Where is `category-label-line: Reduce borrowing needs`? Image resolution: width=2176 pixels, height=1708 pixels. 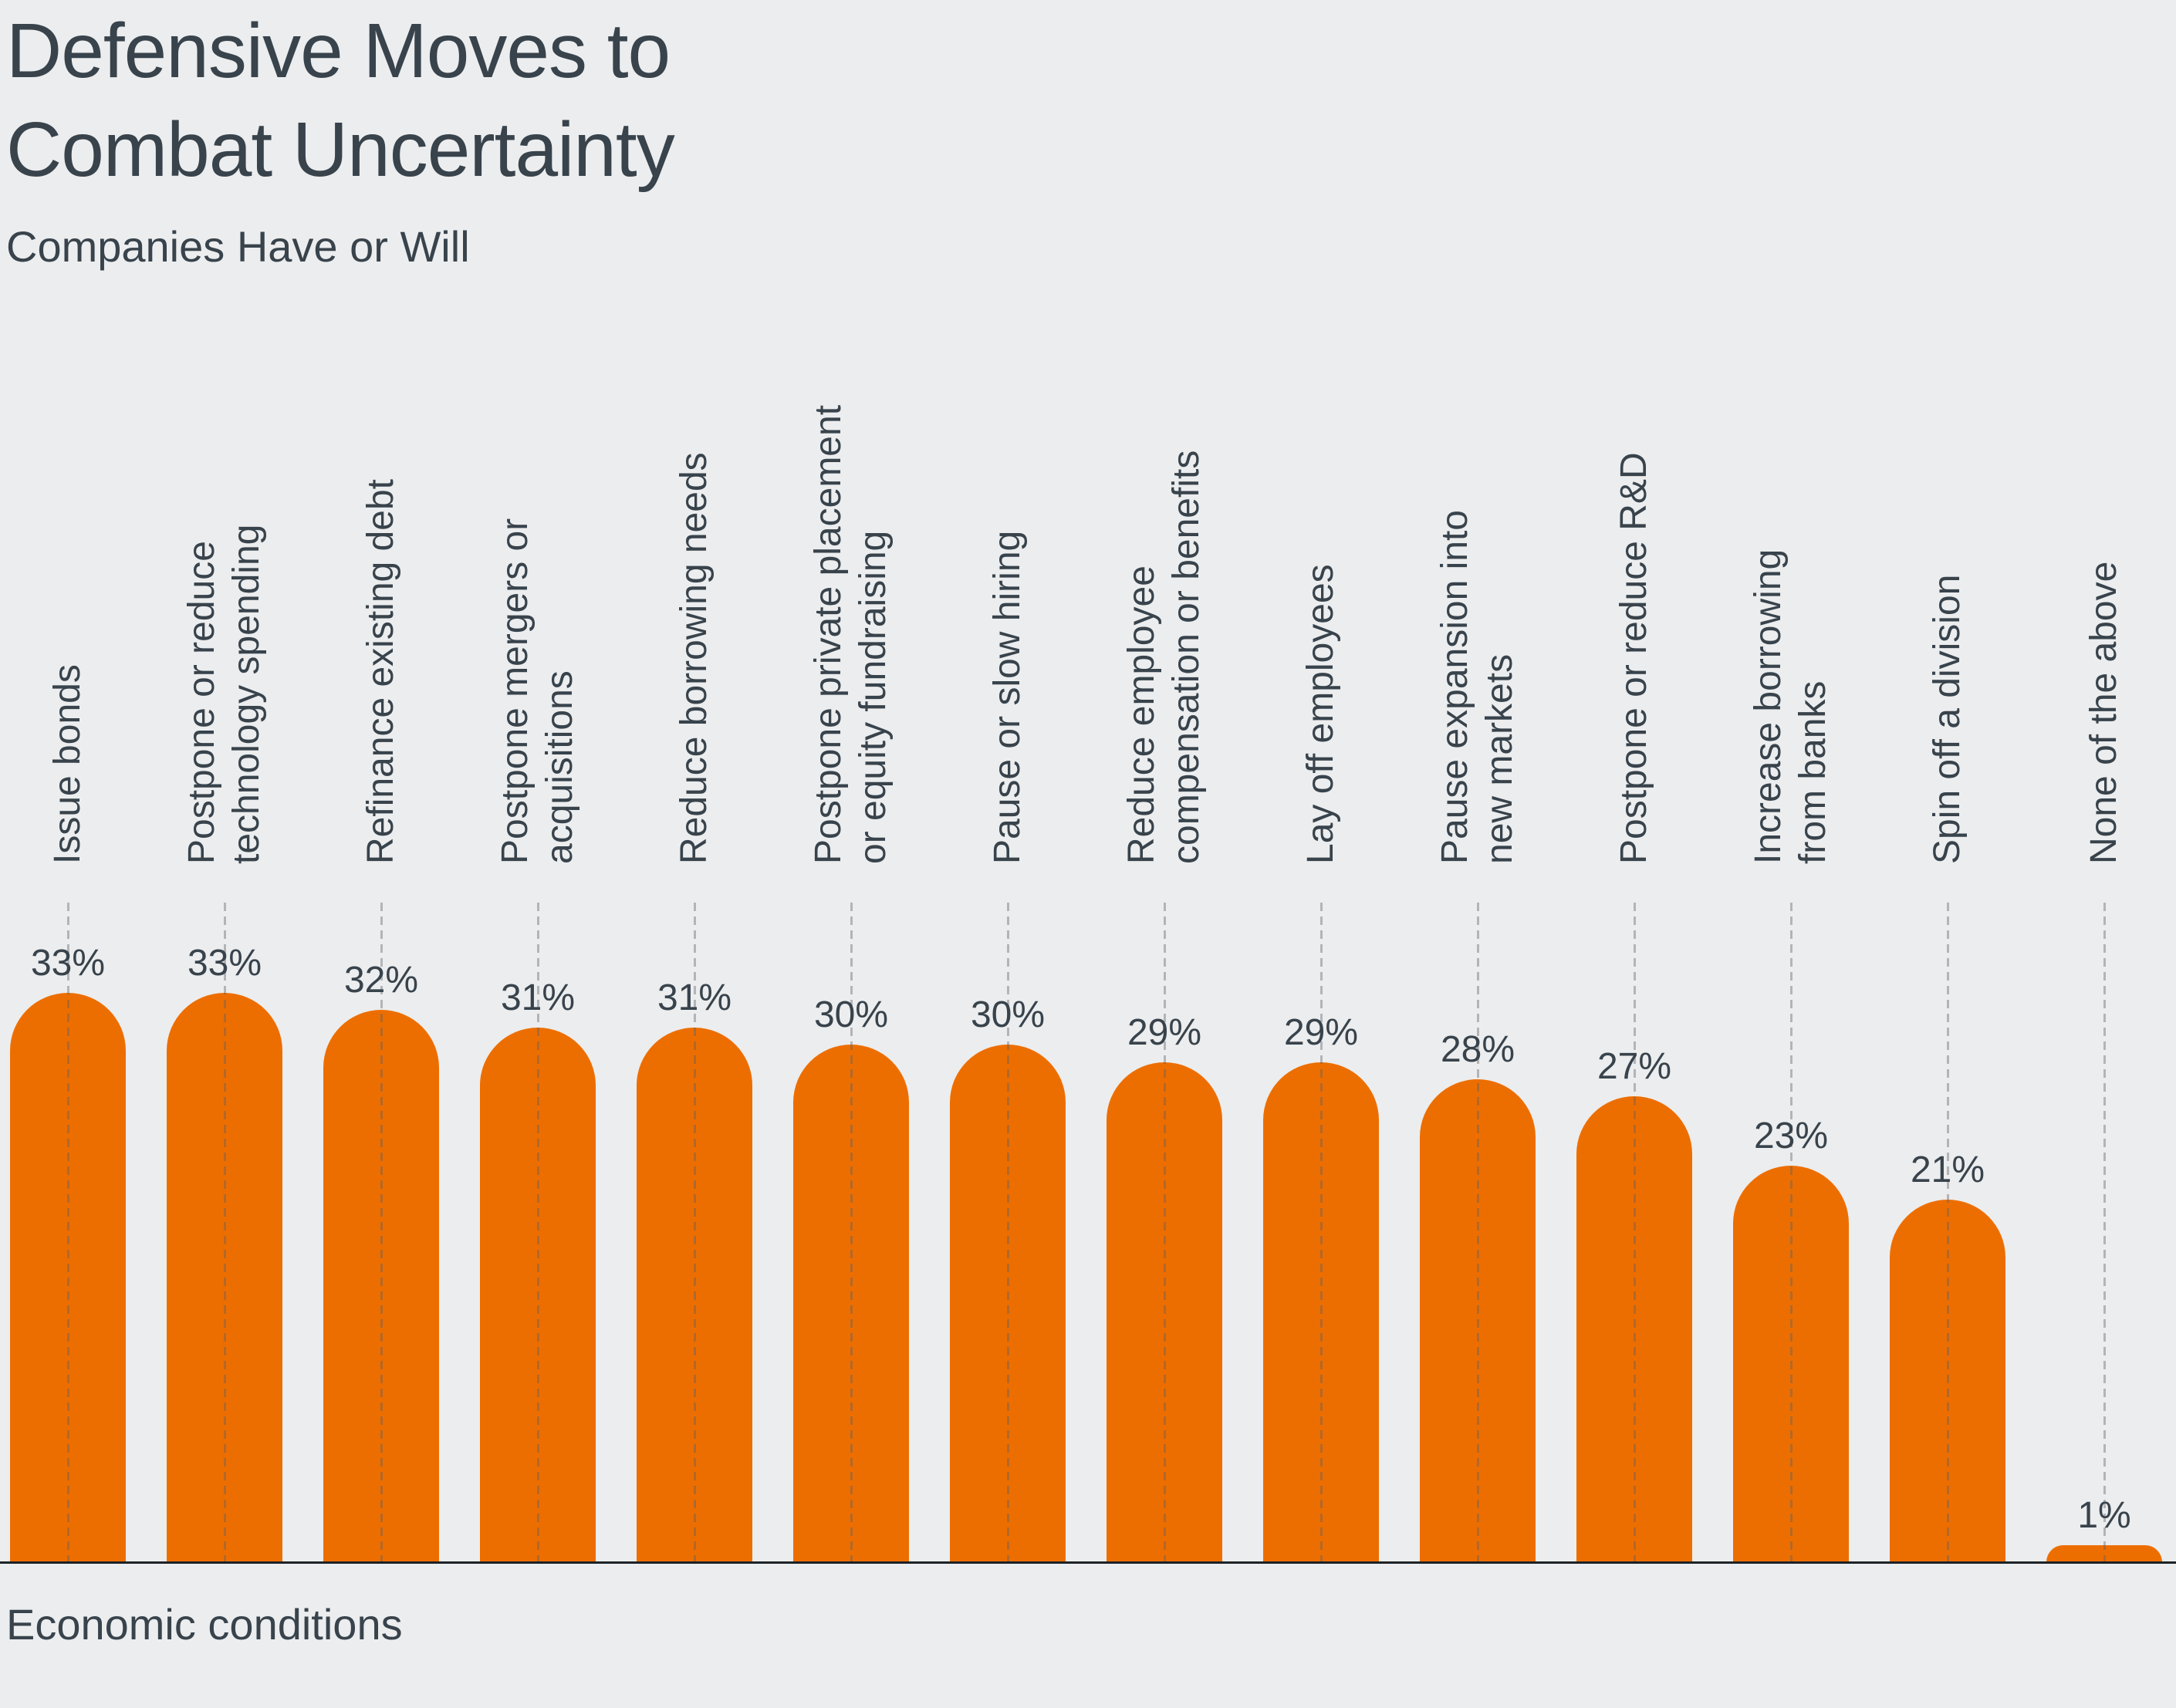
category-label-line: Reduce borrowing needs is located at coordinates (694, 658).